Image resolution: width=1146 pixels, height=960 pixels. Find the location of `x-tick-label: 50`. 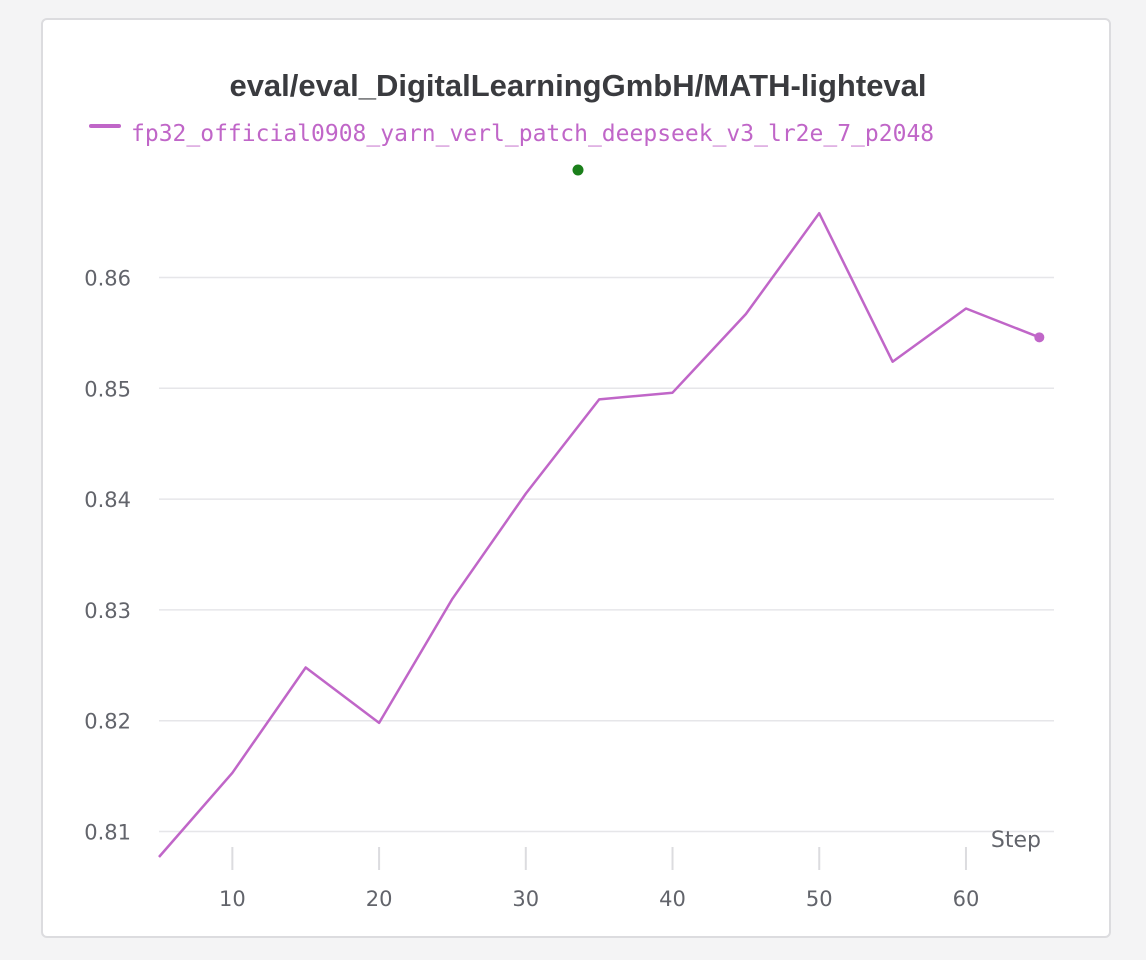

x-tick-label: 50 is located at coordinates (819, 899).